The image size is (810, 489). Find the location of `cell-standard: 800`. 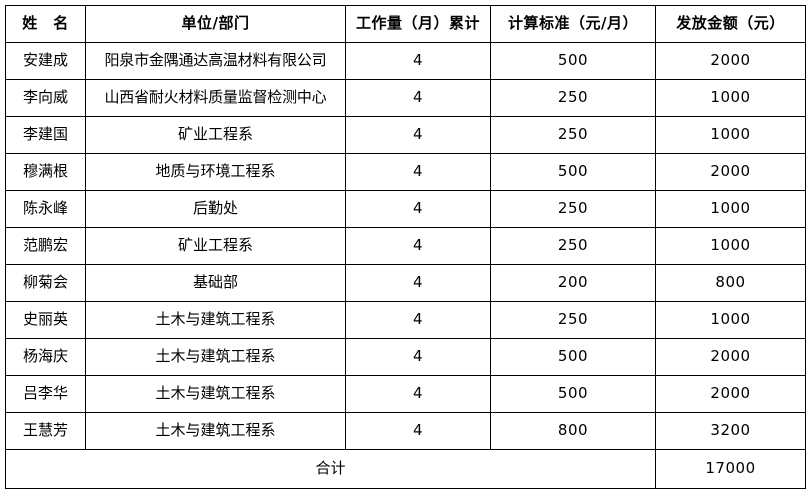

cell-standard: 800 is located at coordinates (573, 431).